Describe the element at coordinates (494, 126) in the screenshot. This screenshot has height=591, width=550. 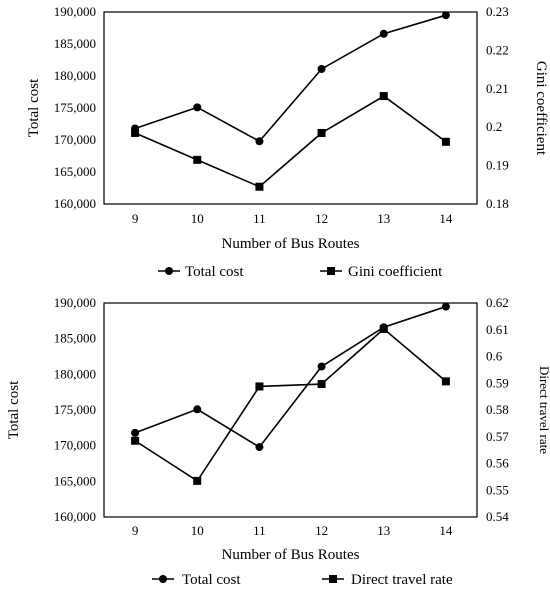
I see `right-tick-label: 0.2` at that location.